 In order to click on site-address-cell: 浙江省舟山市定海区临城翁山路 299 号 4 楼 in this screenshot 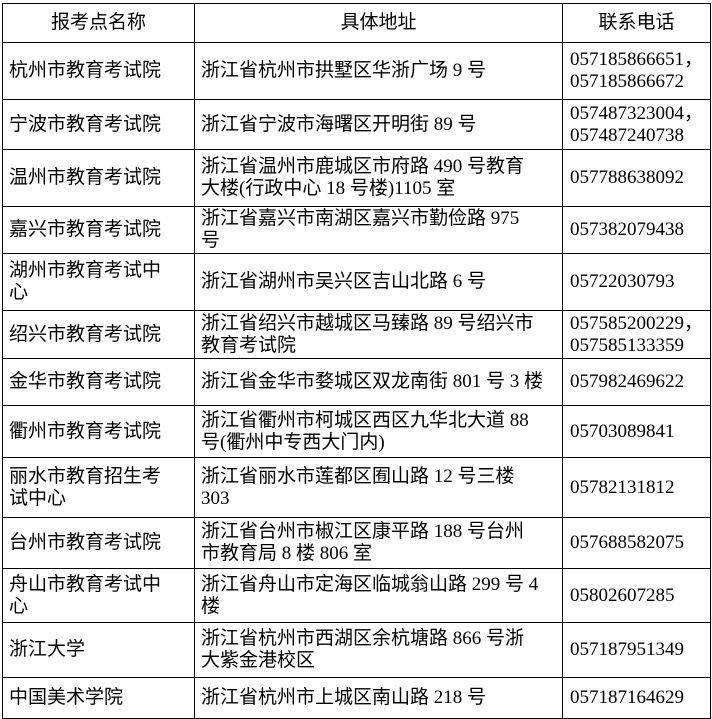, I will do `click(378, 595)`.